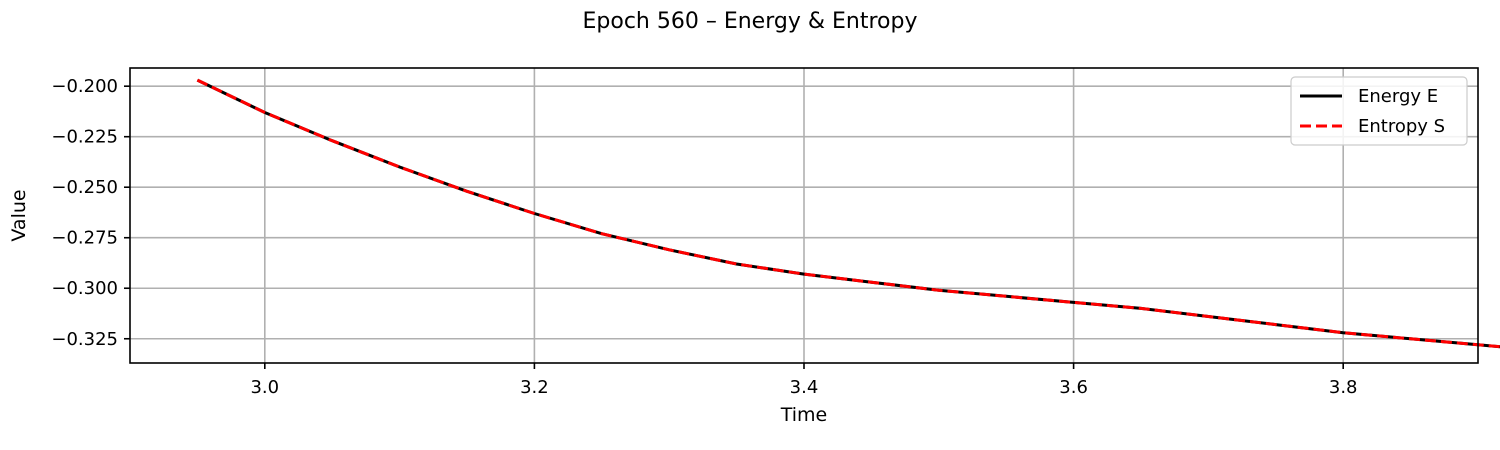  What do you see at coordinates (750, 21) in the screenshot?
I see `chart-title: Epoch 560 – Energy & Entropy` at bounding box center [750, 21].